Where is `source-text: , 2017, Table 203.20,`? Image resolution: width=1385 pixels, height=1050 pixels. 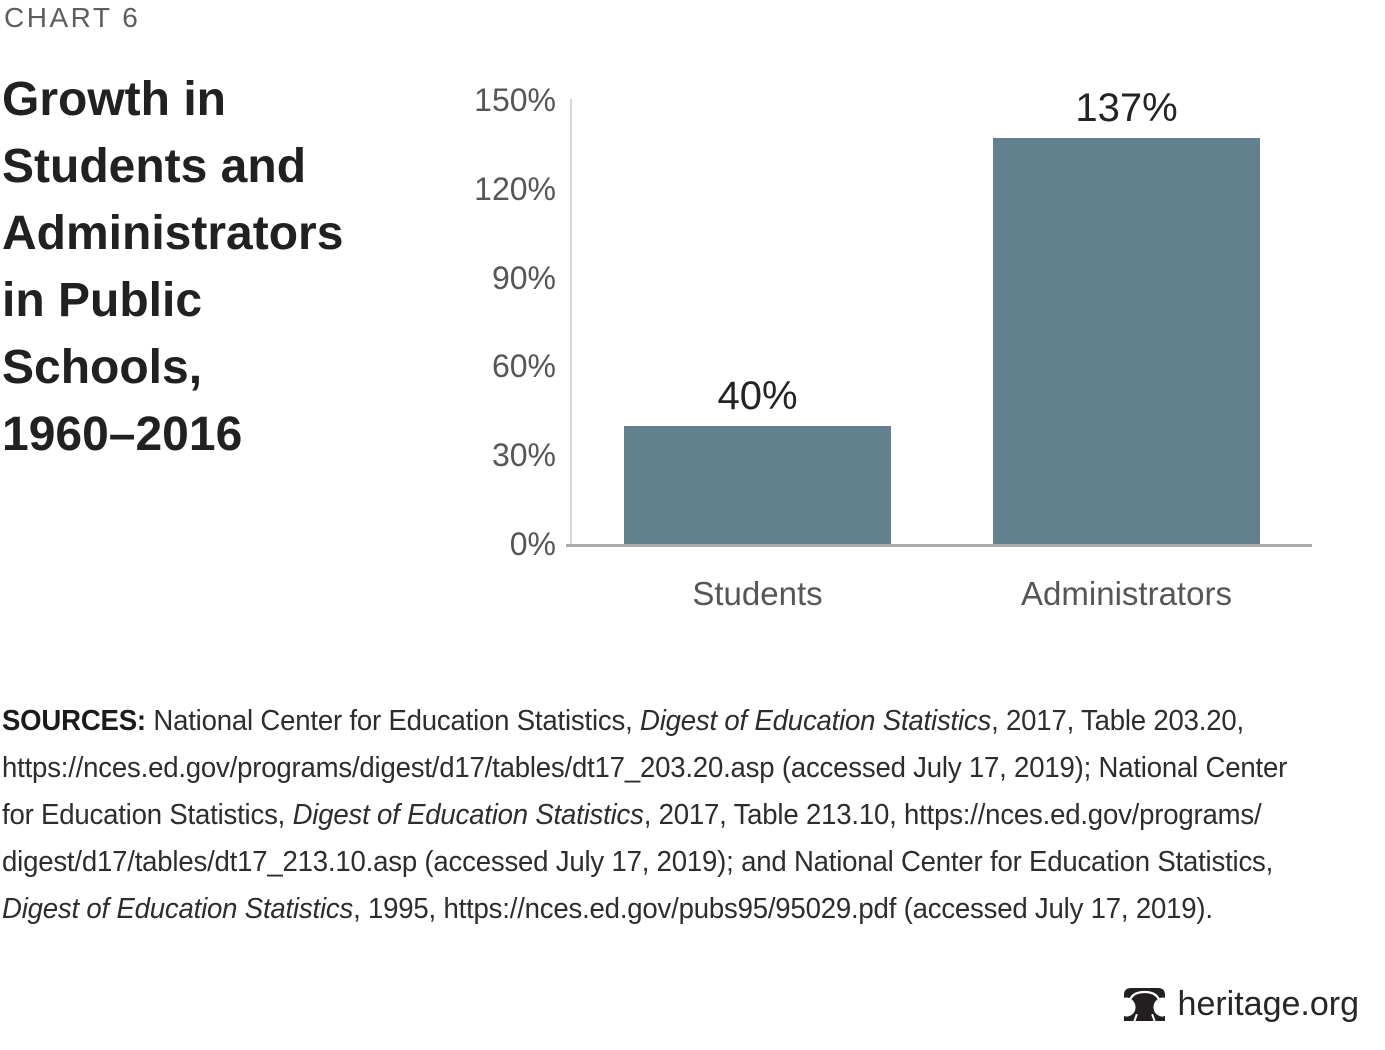 source-text: , 2017, Table 203.20, is located at coordinates (1117, 721).